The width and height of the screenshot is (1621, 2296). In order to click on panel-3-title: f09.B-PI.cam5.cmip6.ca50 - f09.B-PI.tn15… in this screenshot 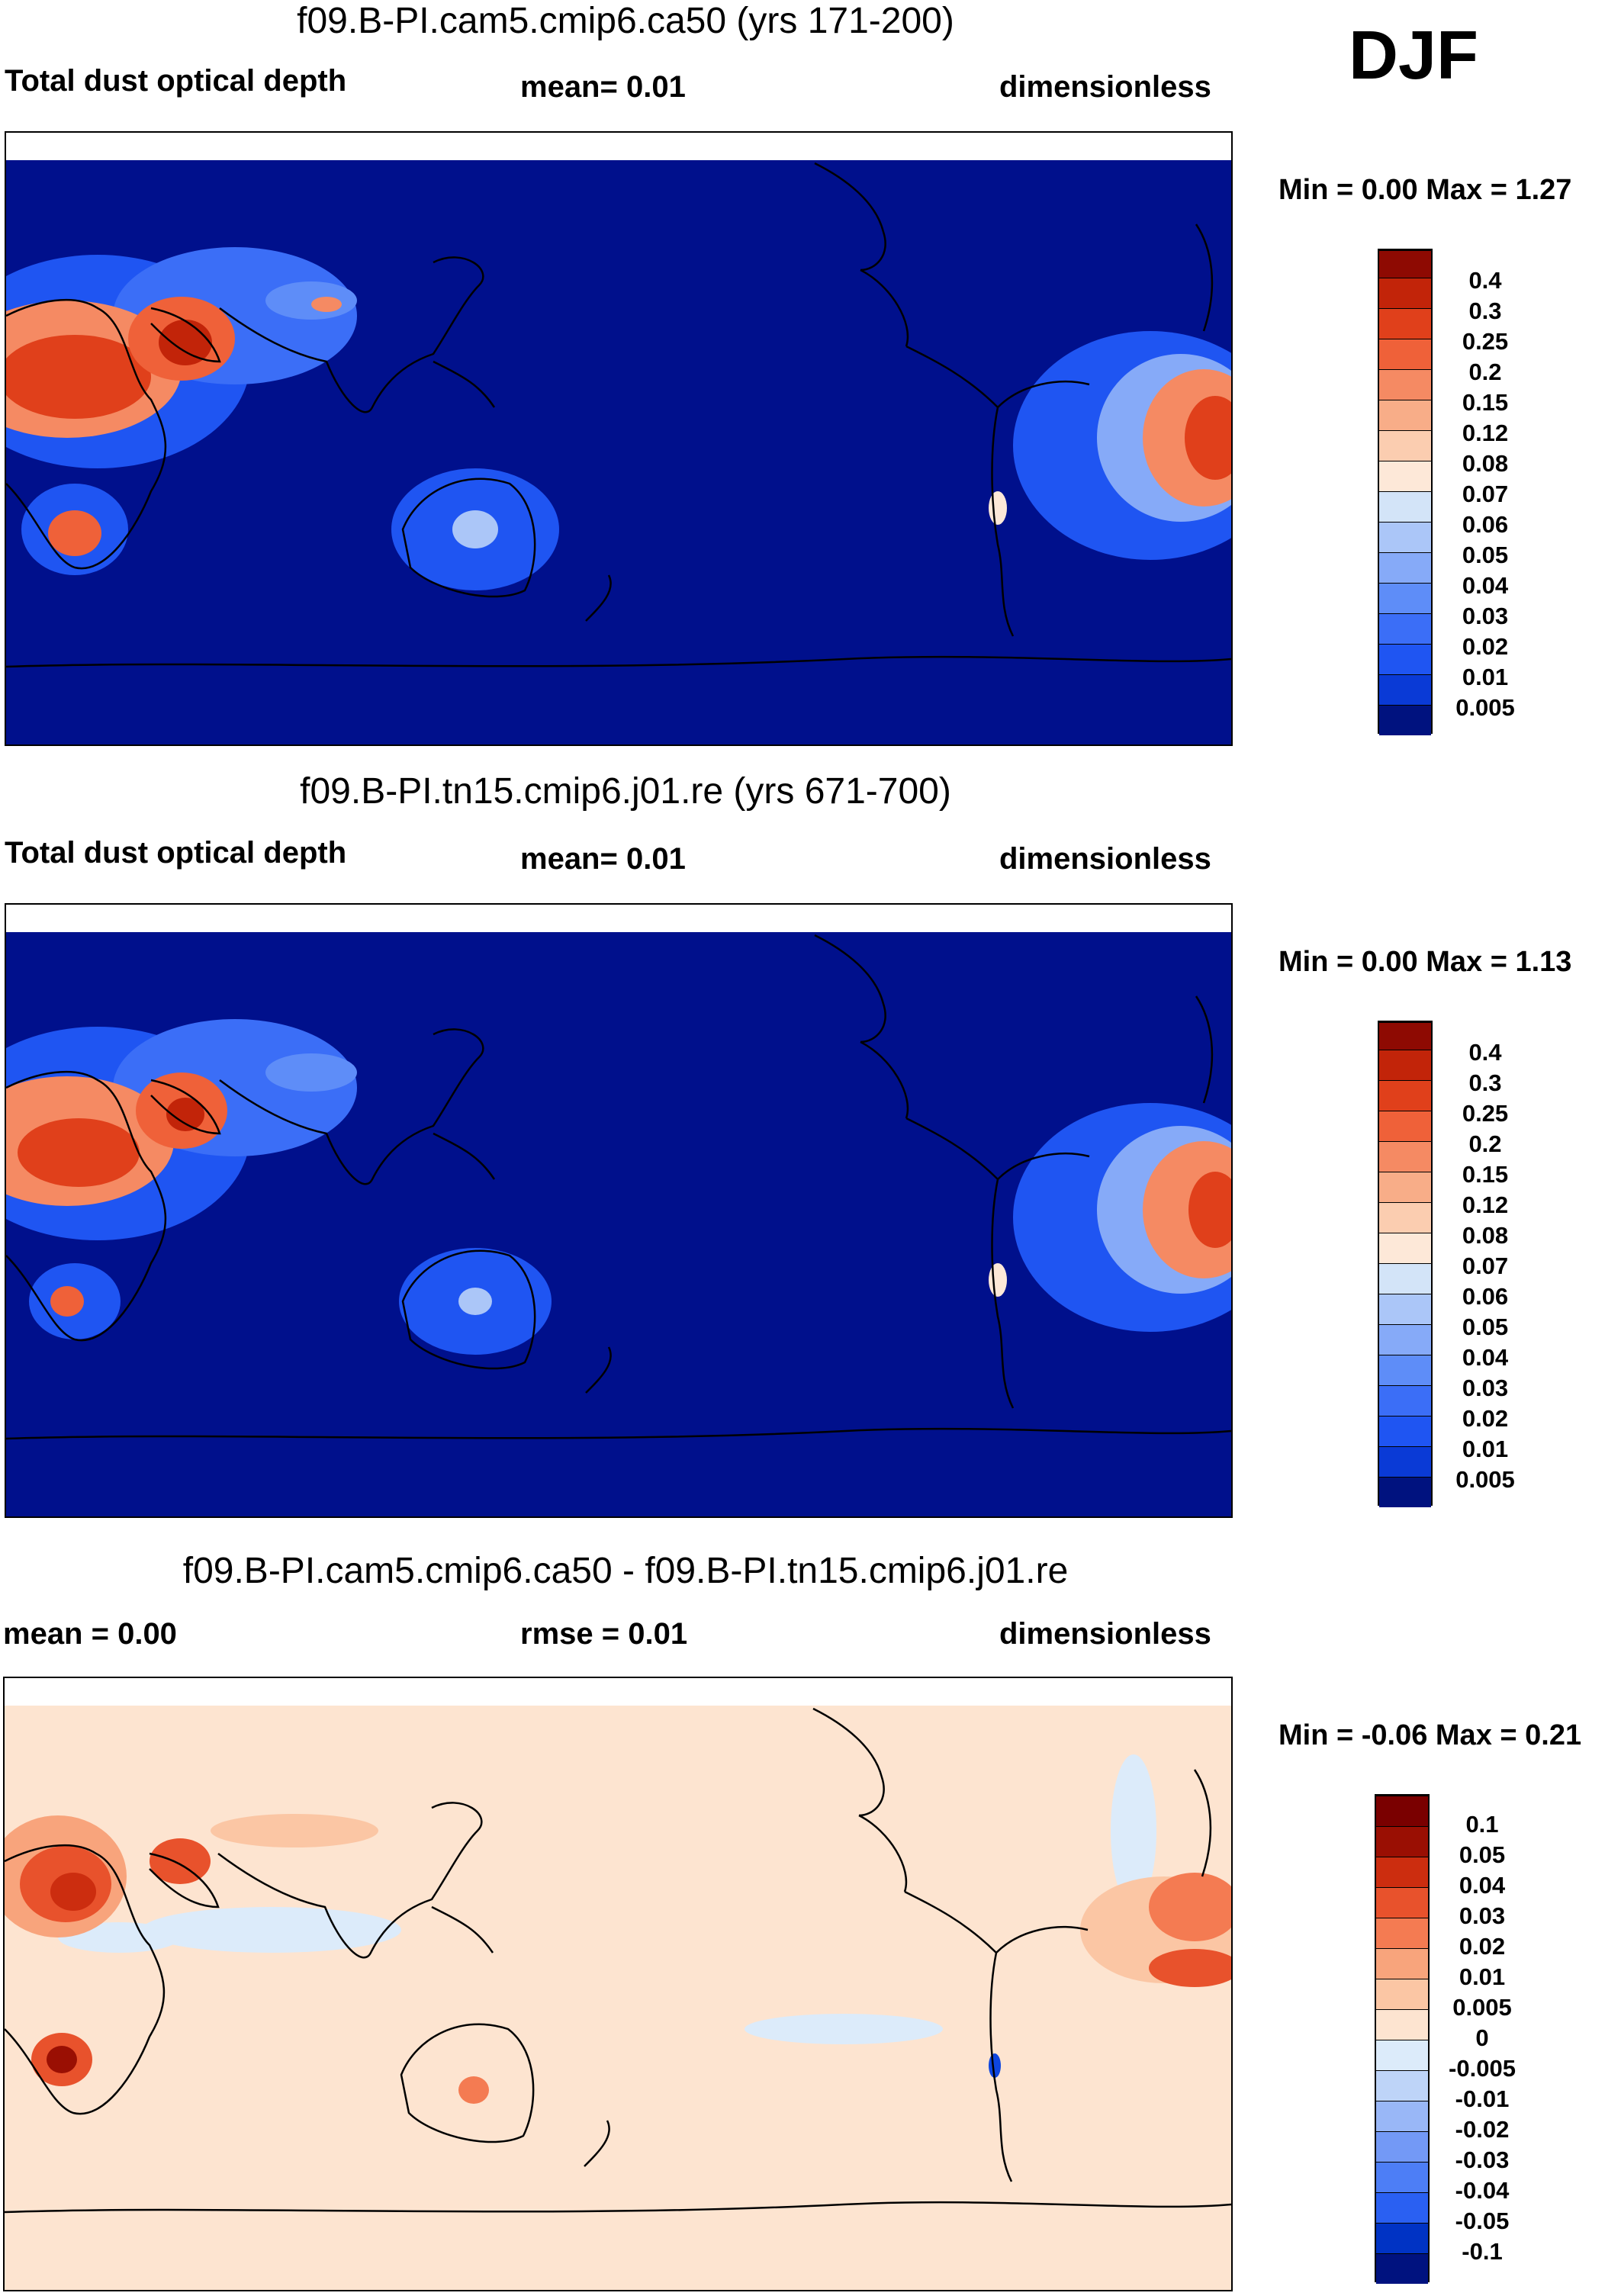, I will do `click(625, 1571)`.